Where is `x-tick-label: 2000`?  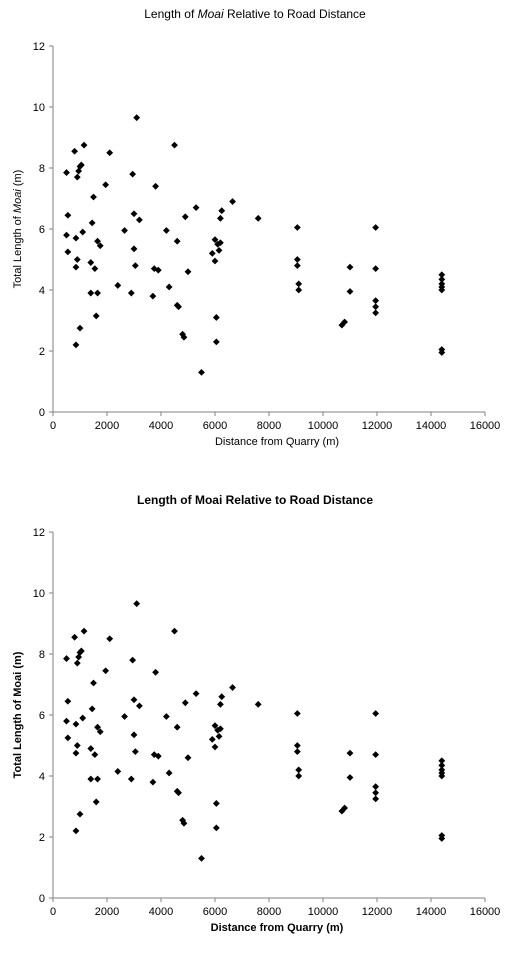
x-tick-label: 2000 is located at coordinates (107, 426).